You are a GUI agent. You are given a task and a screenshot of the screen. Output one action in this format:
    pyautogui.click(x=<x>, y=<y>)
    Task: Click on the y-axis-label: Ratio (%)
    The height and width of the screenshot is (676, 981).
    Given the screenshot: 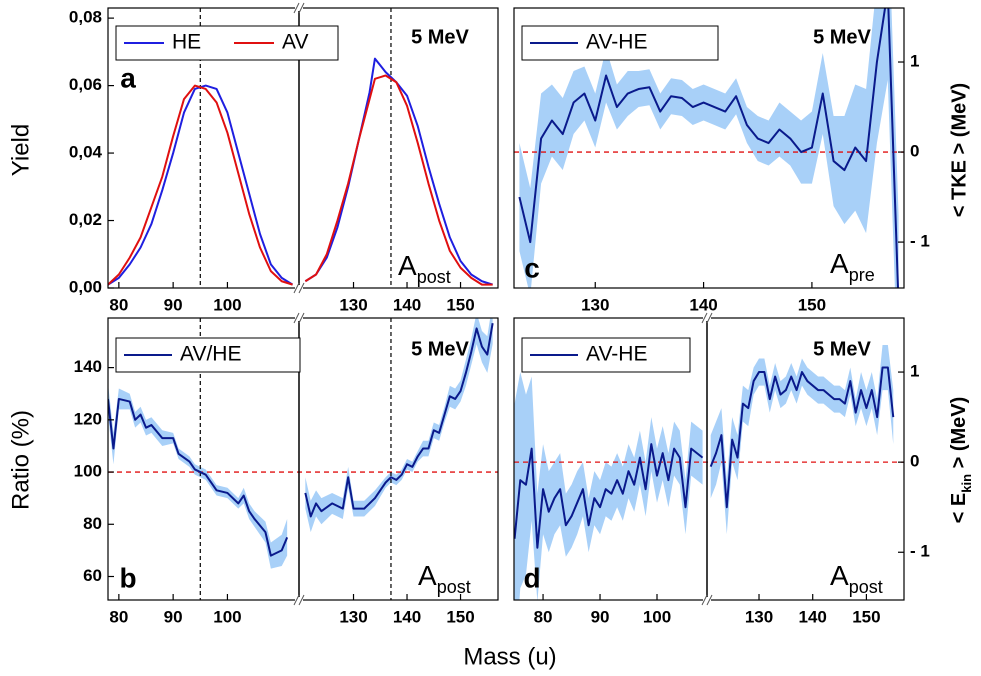 What is the action you would take?
    pyautogui.click(x=20, y=460)
    